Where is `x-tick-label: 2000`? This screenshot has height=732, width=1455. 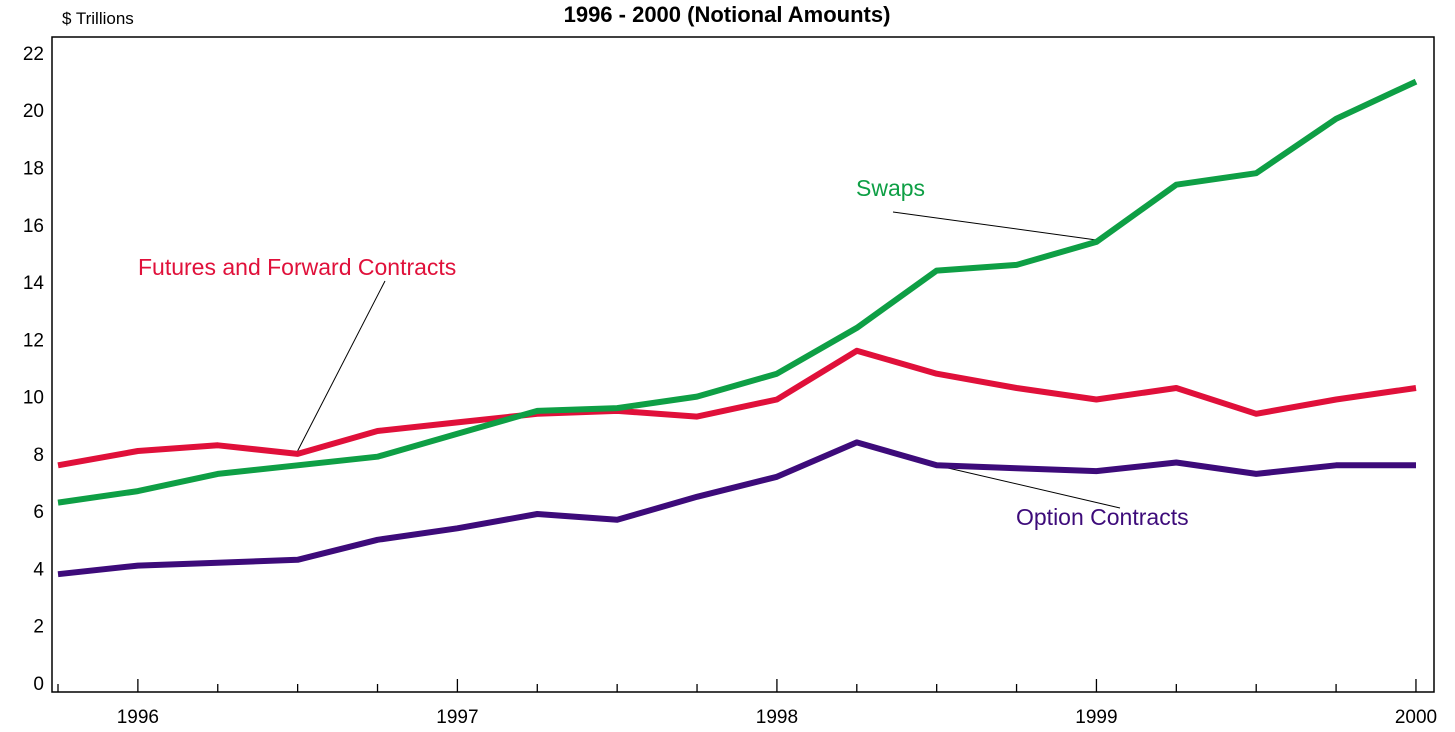 x-tick-label: 2000 is located at coordinates (1416, 717).